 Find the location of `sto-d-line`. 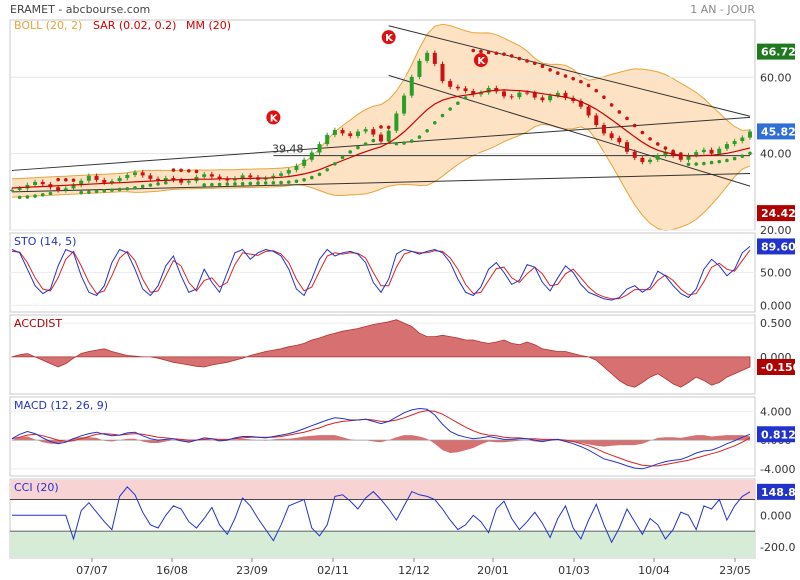

sto-d-line is located at coordinates (381, 274).